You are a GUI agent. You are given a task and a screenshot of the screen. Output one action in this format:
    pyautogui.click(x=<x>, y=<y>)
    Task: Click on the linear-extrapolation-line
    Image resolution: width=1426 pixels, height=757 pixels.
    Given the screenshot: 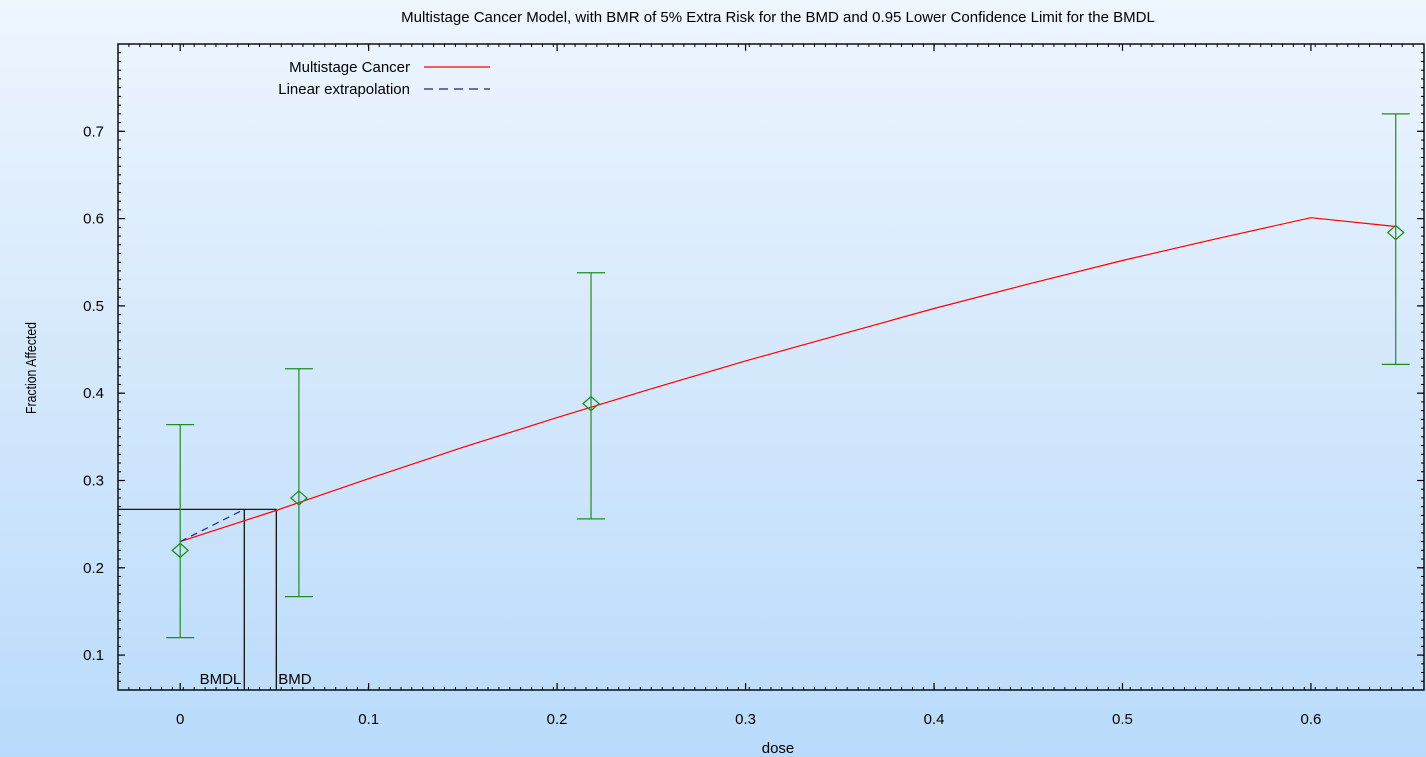 What is the action you would take?
    pyautogui.click(x=212, y=525)
    